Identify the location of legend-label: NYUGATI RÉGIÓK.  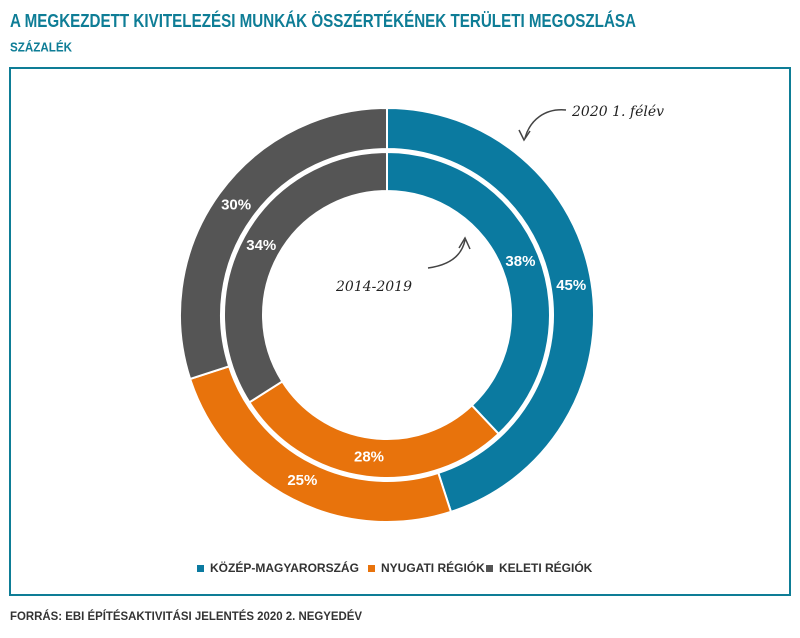
(433, 567).